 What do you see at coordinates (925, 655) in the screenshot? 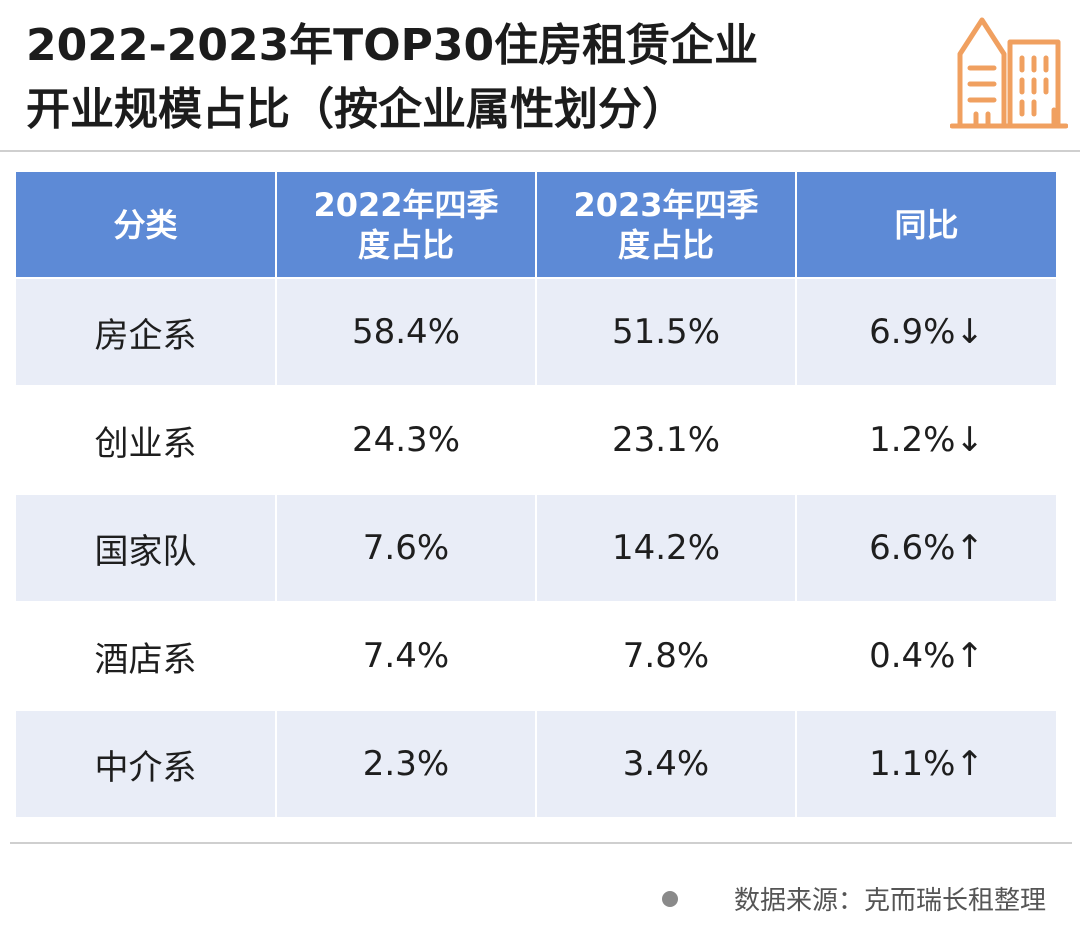
I see `cell-yoy: 0.4%↑` at bounding box center [925, 655].